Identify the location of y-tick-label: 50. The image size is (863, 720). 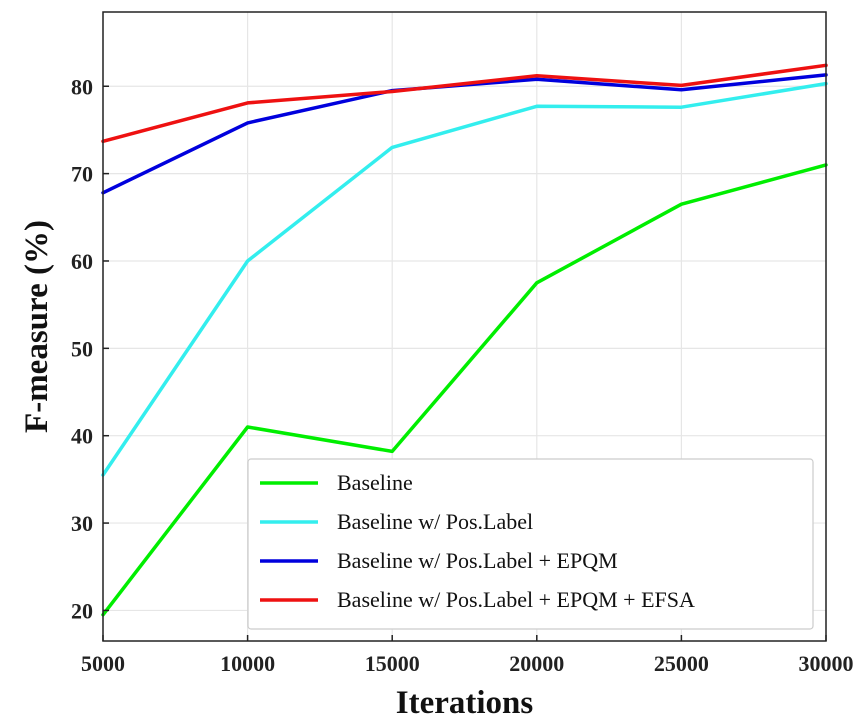
(82, 348).